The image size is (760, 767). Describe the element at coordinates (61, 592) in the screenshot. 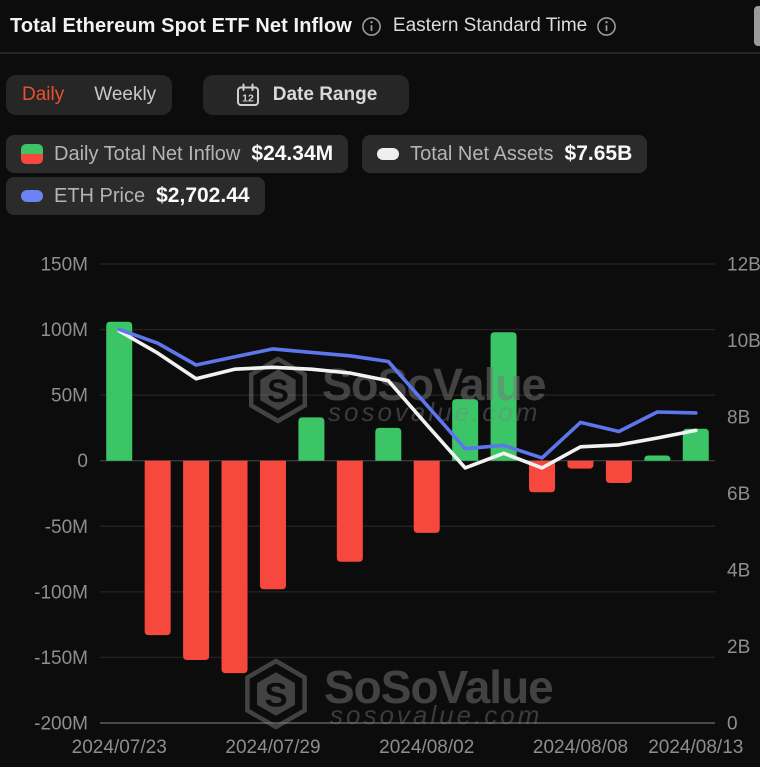

I see `left-axis-tick-label: -100M` at that location.